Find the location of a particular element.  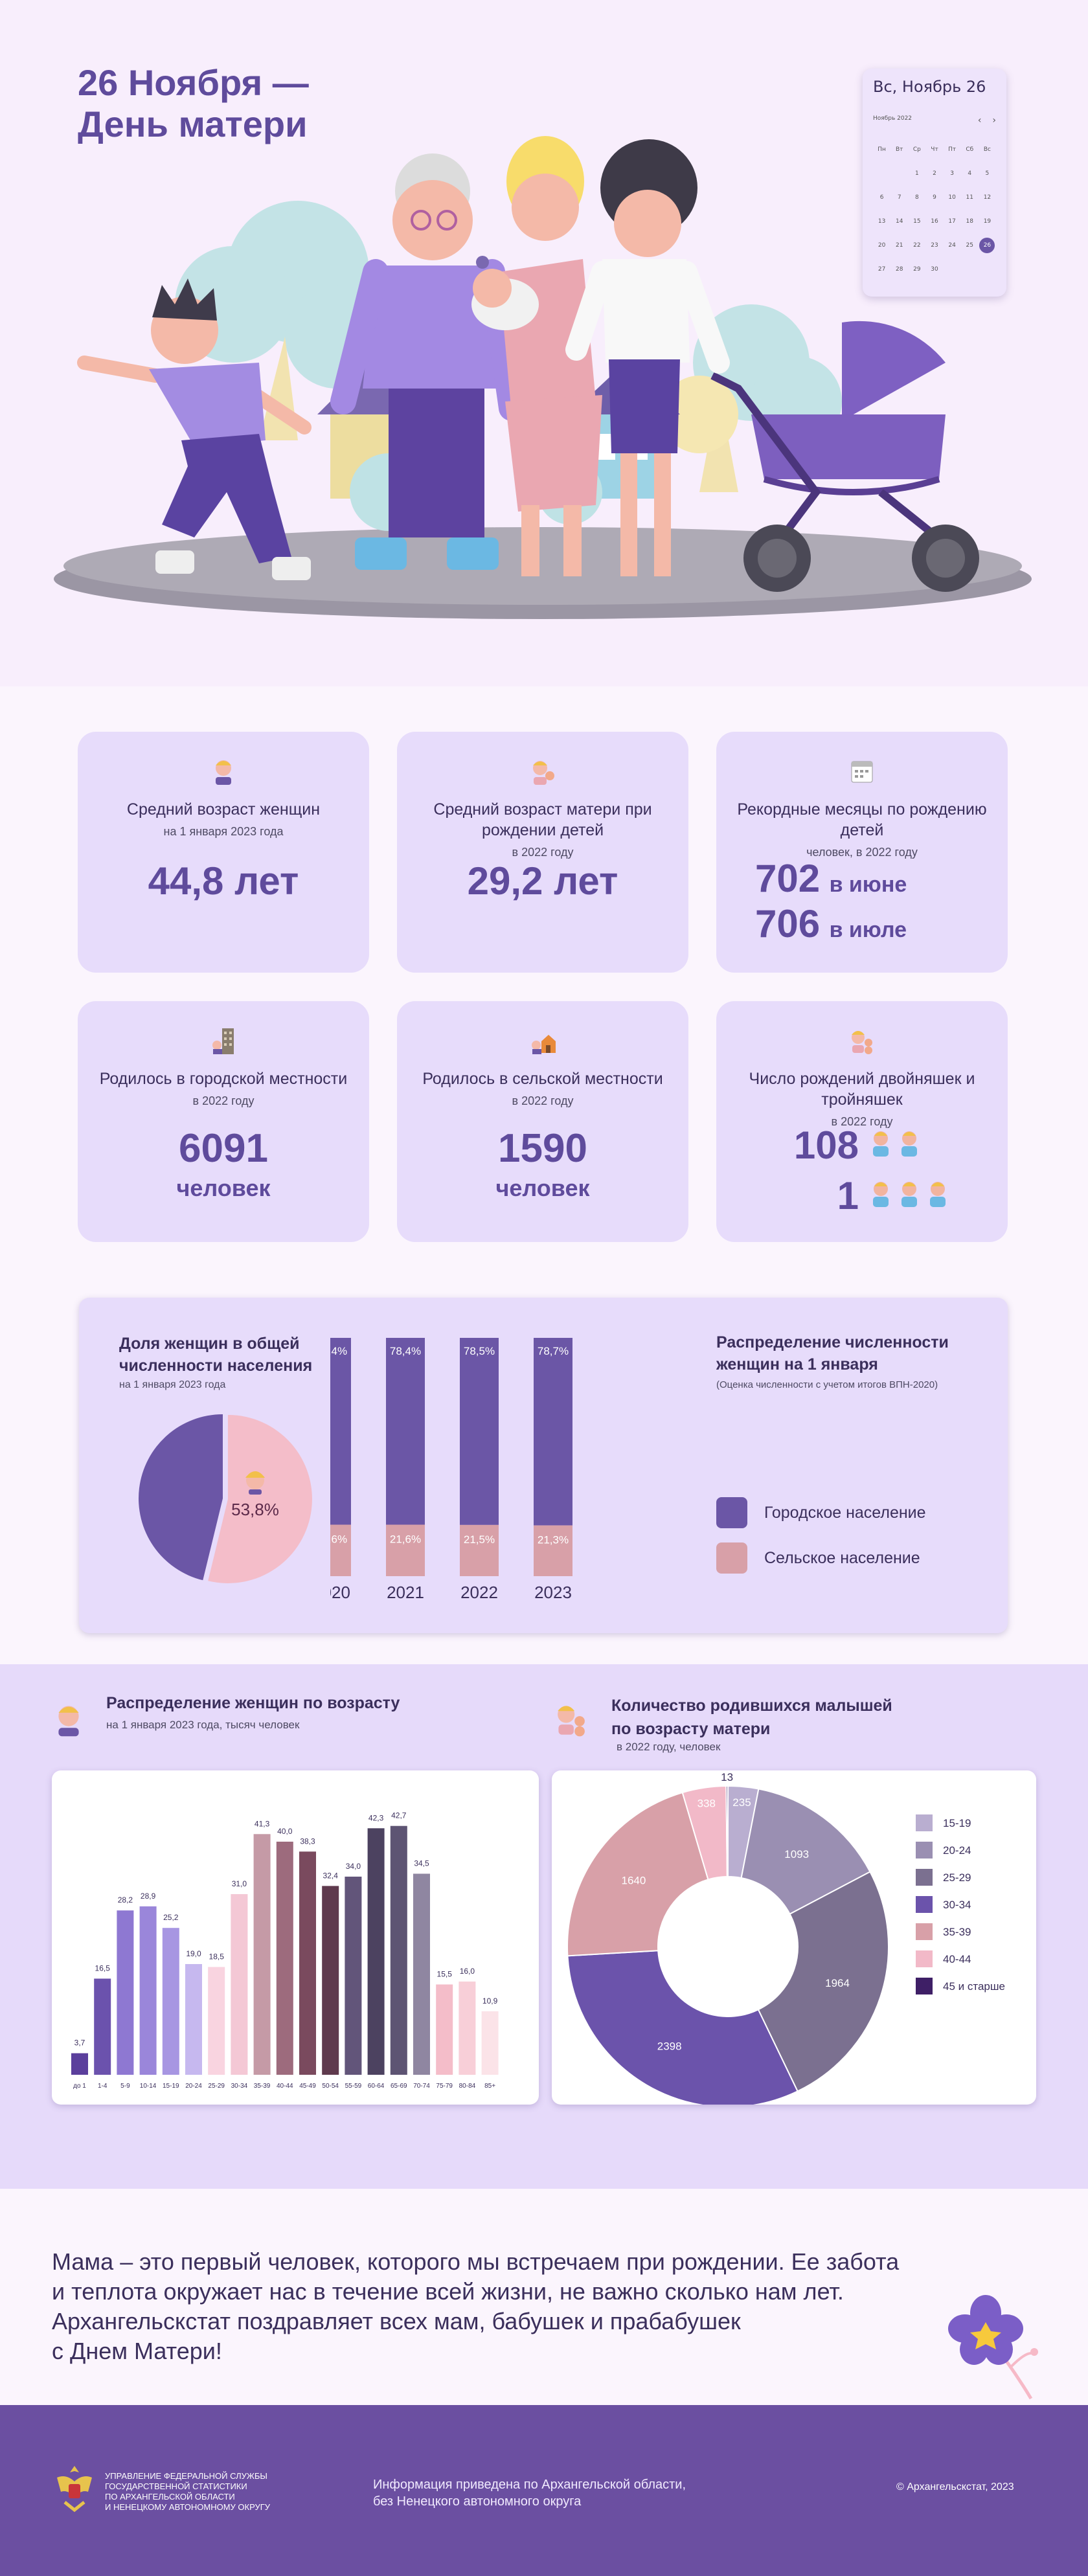

calendar-day: 30 is located at coordinates (935, 269).